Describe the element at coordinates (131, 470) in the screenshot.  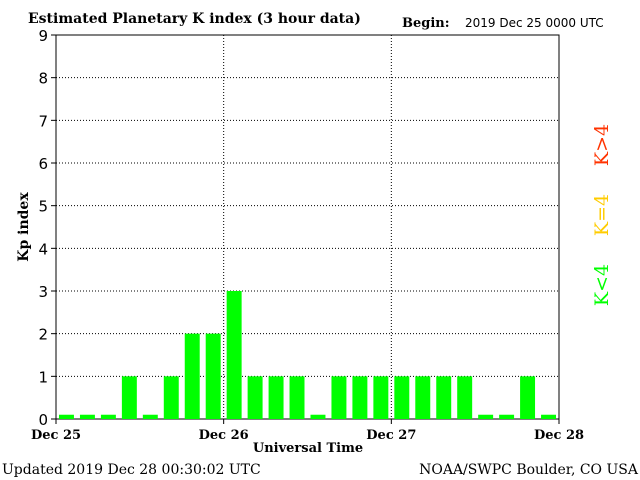
I see `updated-text: Updated 2019 Dec 28 00:30:02 UTC` at that location.